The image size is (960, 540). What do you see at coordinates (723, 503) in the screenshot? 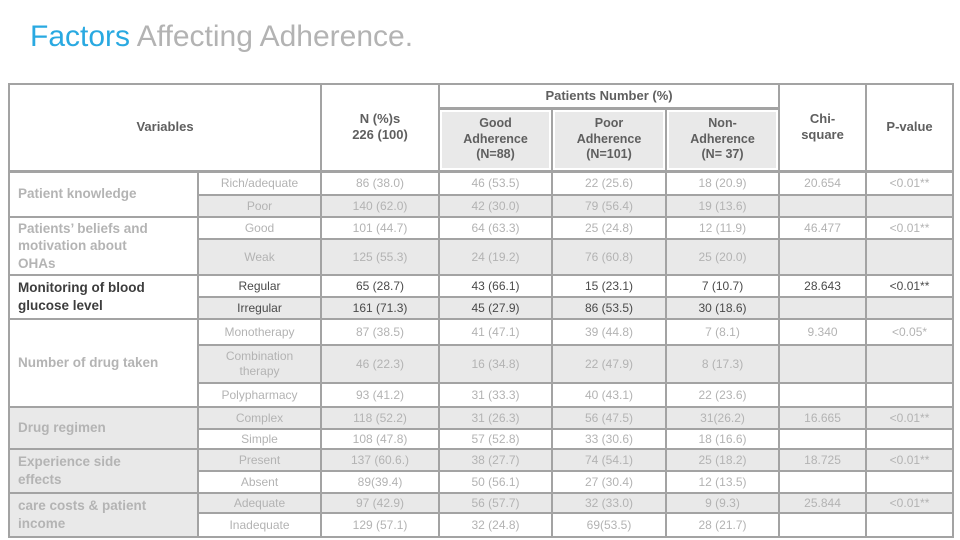
I see `non-adherence-cell: 9 (9.3)` at bounding box center [723, 503].